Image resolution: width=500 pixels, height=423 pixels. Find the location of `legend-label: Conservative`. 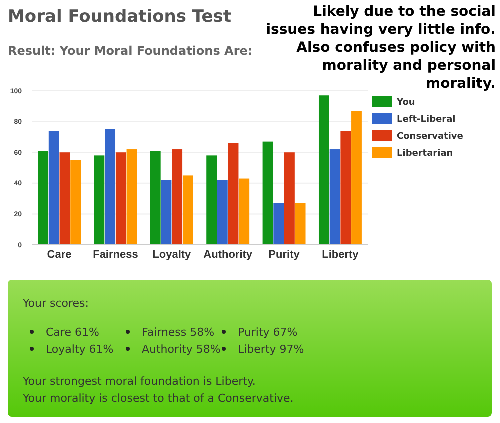

legend-label: Conservative is located at coordinates (430, 137).